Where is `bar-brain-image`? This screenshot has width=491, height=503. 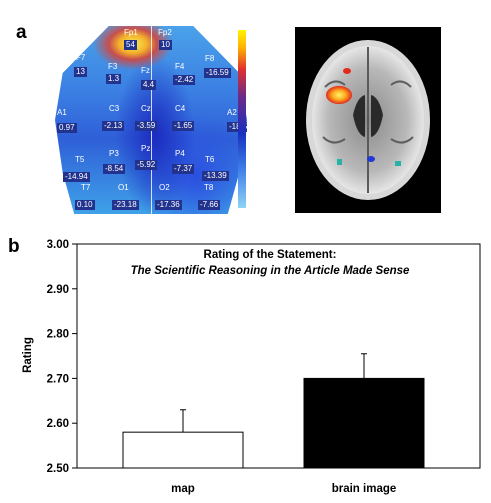 bar-brain-image is located at coordinates (364, 423).